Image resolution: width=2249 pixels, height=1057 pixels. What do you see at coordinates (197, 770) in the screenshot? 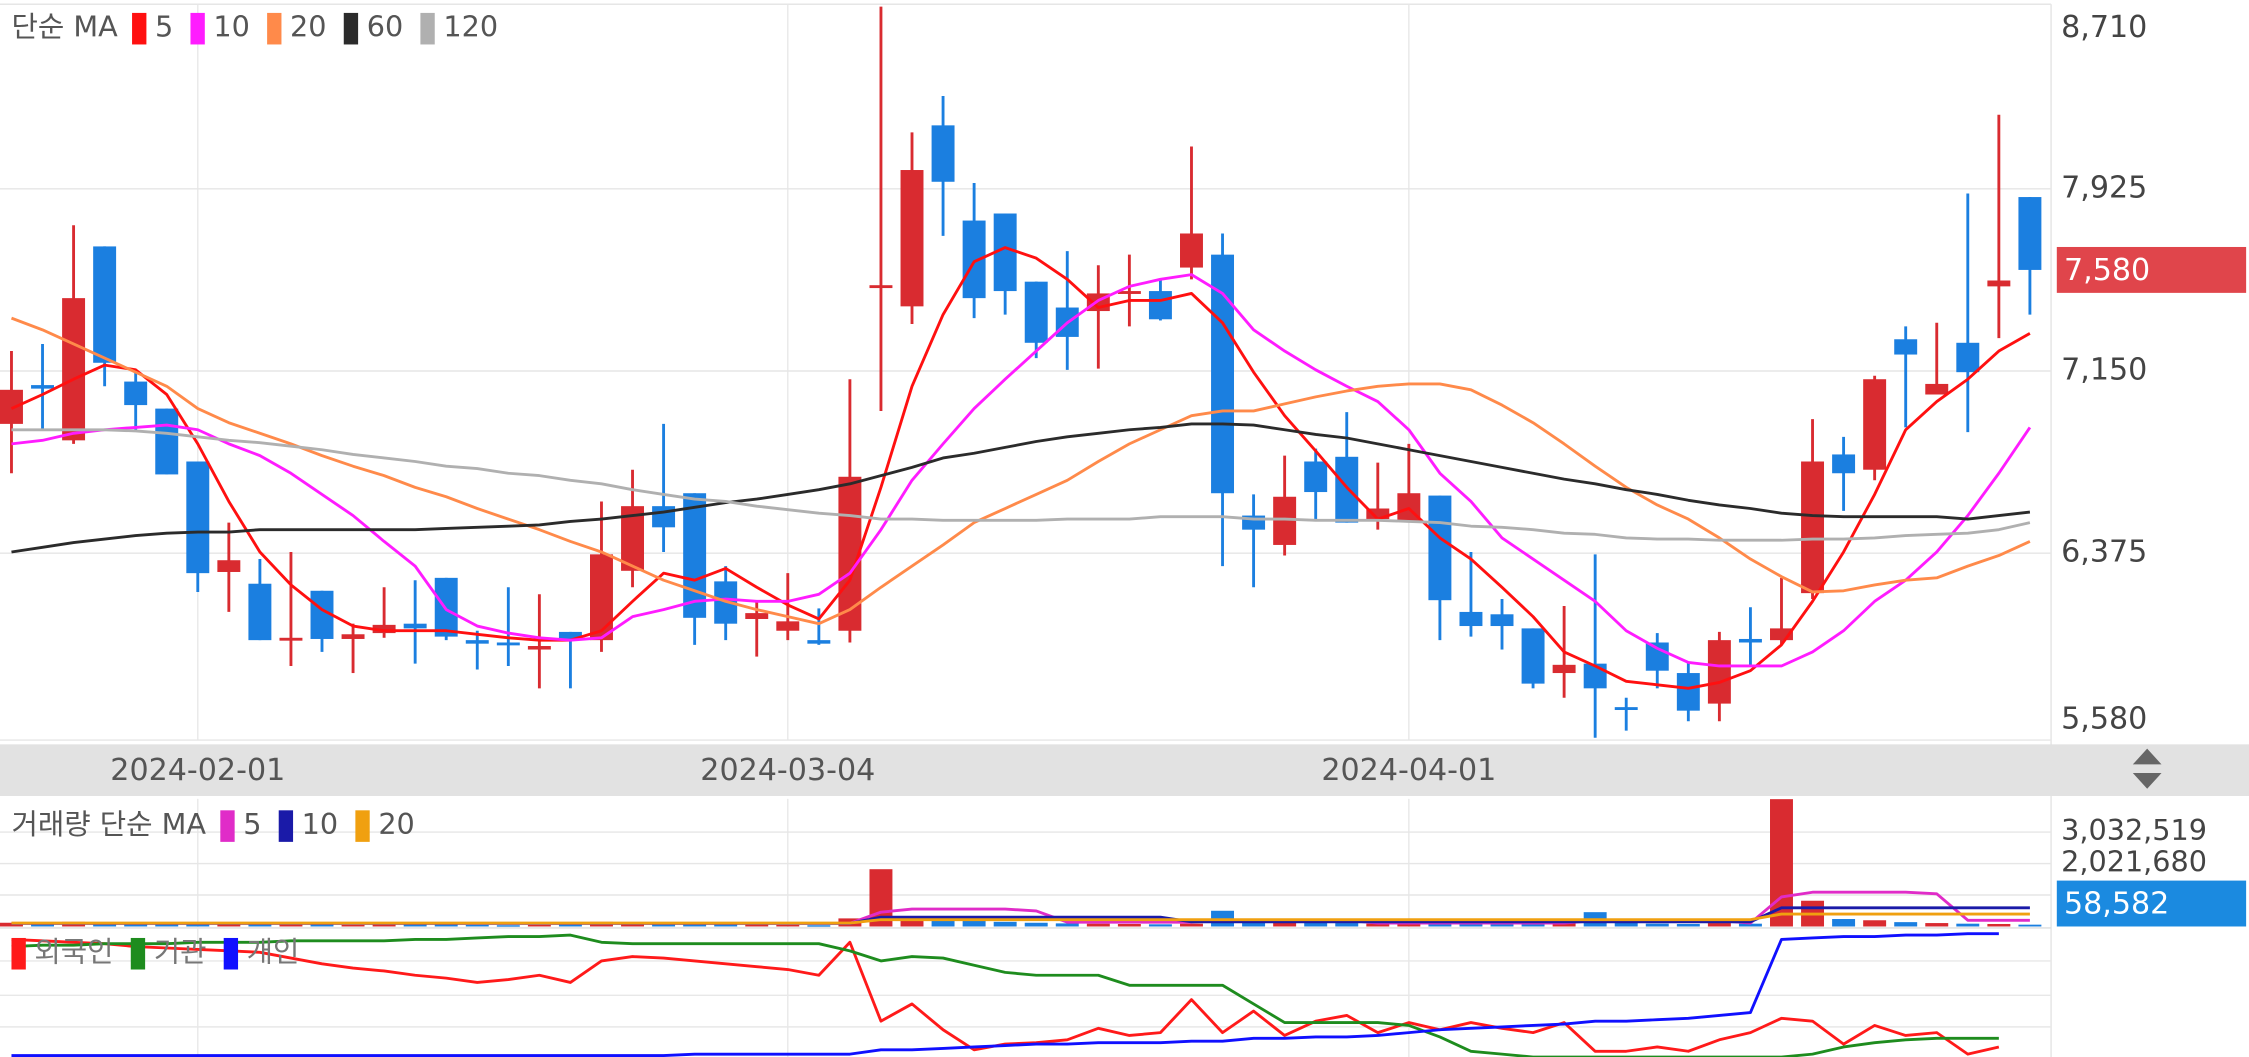
I see `x-tick-label: 2024-02-01` at bounding box center [197, 770].